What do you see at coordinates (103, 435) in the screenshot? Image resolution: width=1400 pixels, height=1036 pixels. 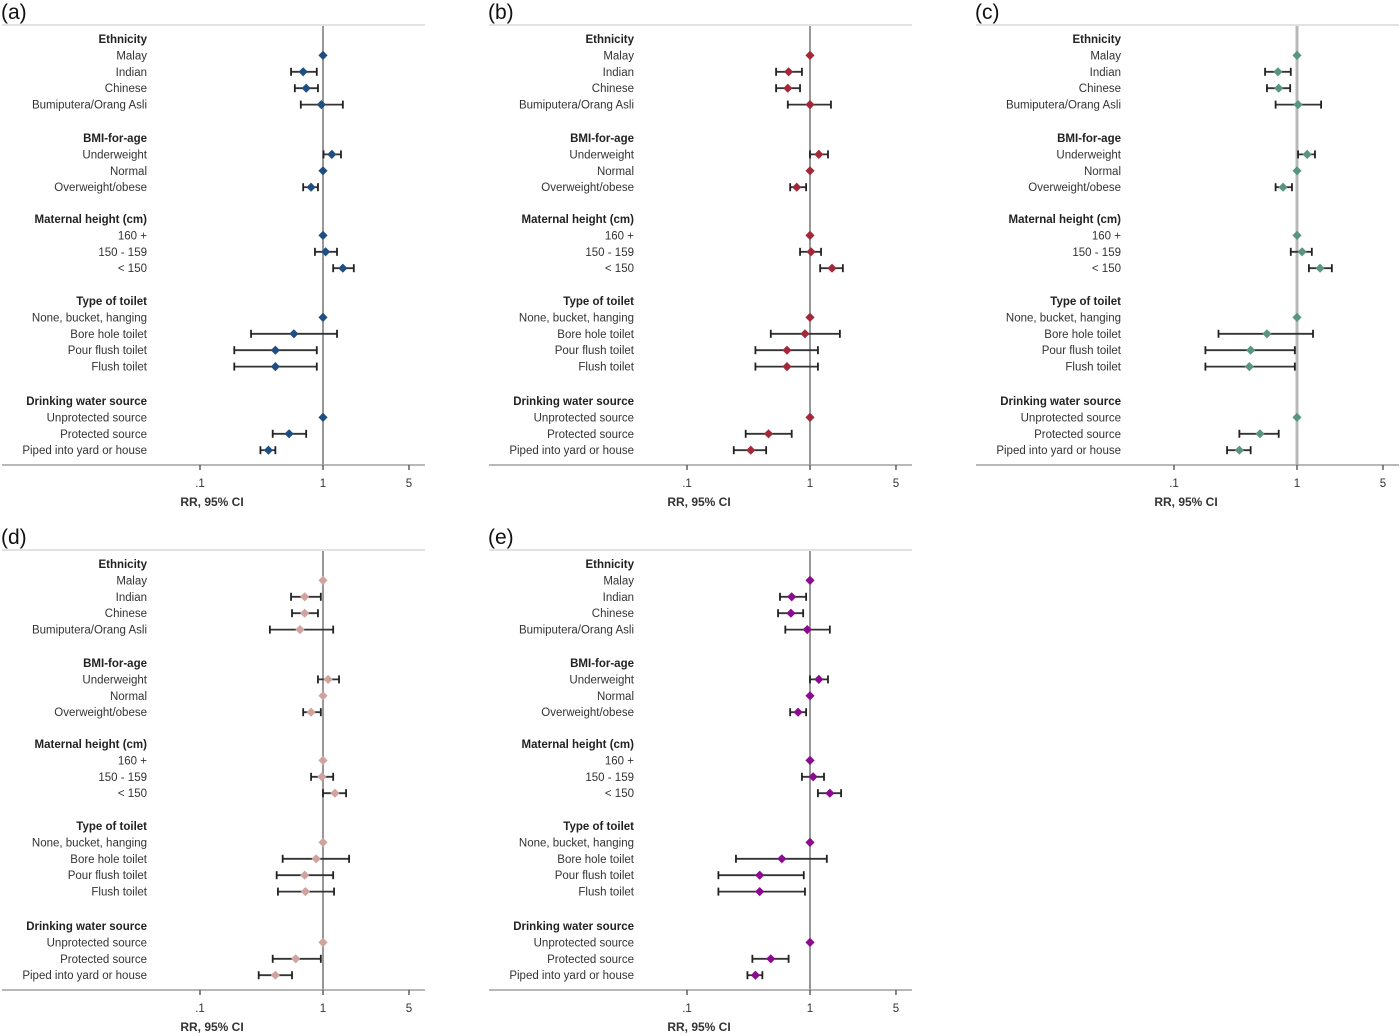 I see `row-label: Protected source` at bounding box center [103, 435].